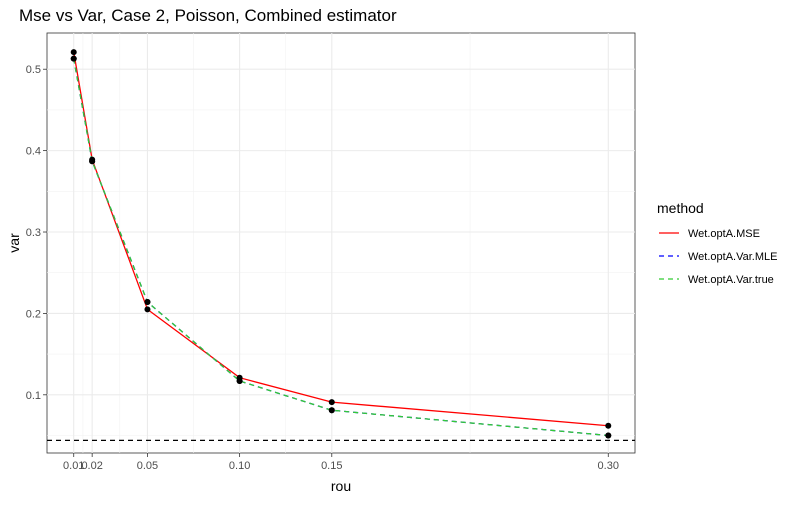 The width and height of the screenshot is (800, 505). Describe the element at coordinates (331, 466) in the screenshot. I see `x-tick-label: 0.15` at that location.